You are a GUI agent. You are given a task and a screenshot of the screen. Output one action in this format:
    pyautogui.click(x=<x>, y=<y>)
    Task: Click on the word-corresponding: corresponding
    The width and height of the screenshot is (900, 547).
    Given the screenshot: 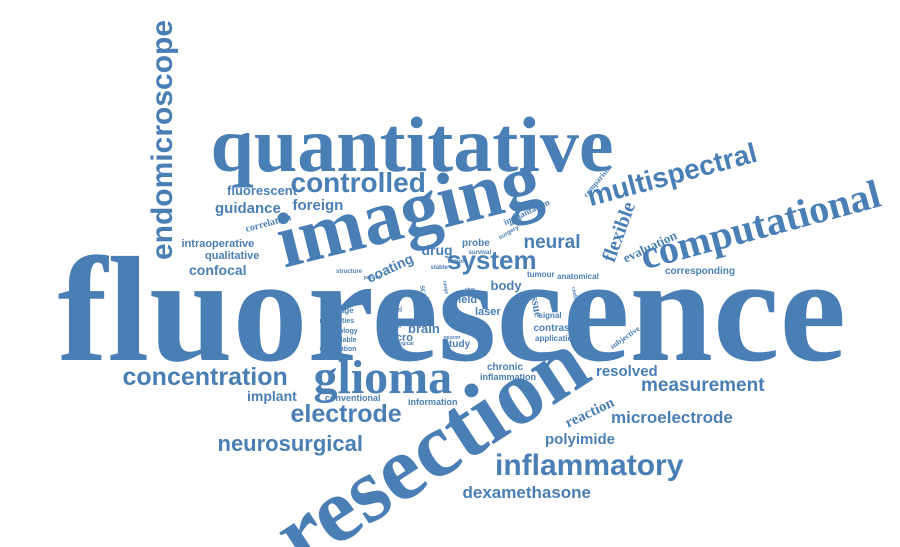 What is the action you would take?
    pyautogui.click(x=700, y=271)
    